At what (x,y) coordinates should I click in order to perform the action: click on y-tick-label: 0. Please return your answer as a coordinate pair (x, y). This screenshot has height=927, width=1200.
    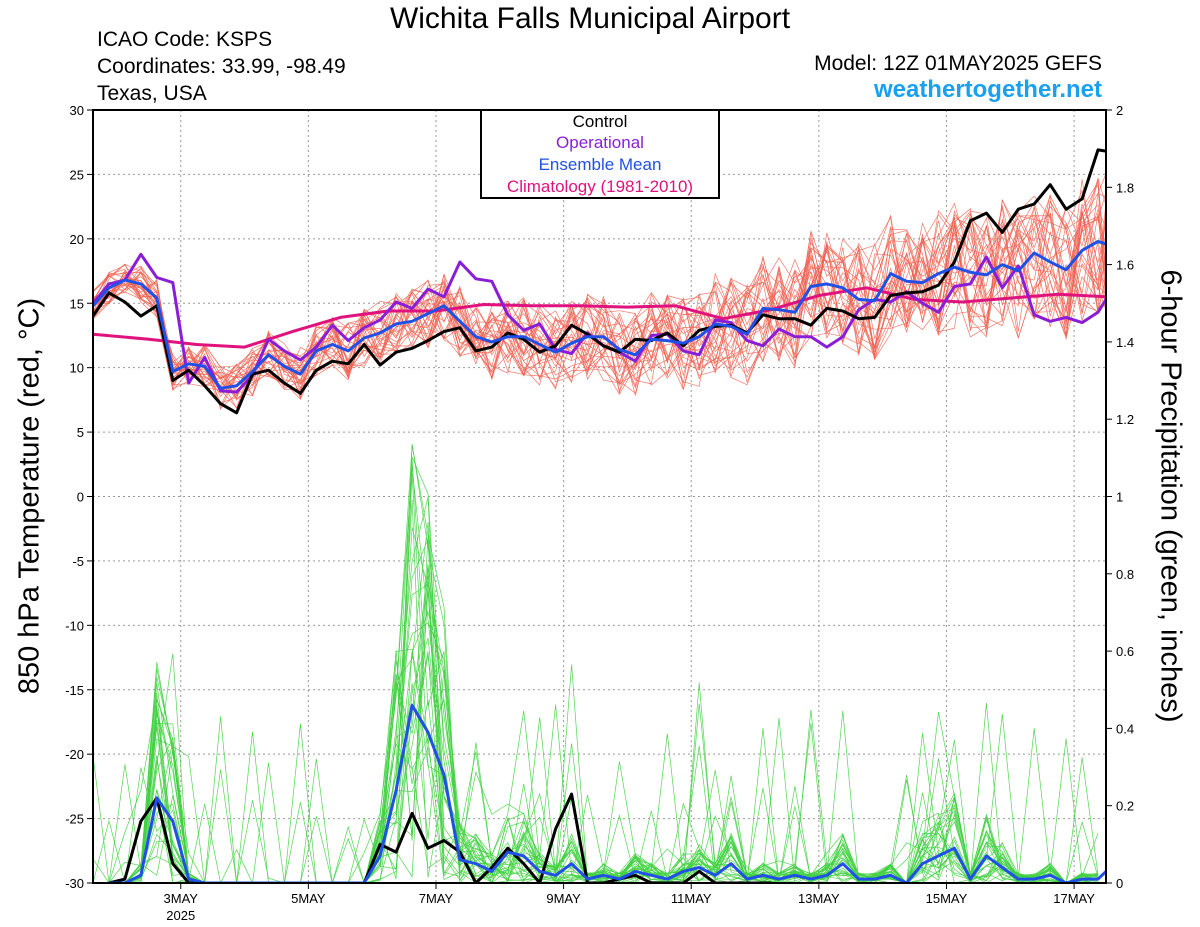
    Looking at the image, I should click on (80, 497).